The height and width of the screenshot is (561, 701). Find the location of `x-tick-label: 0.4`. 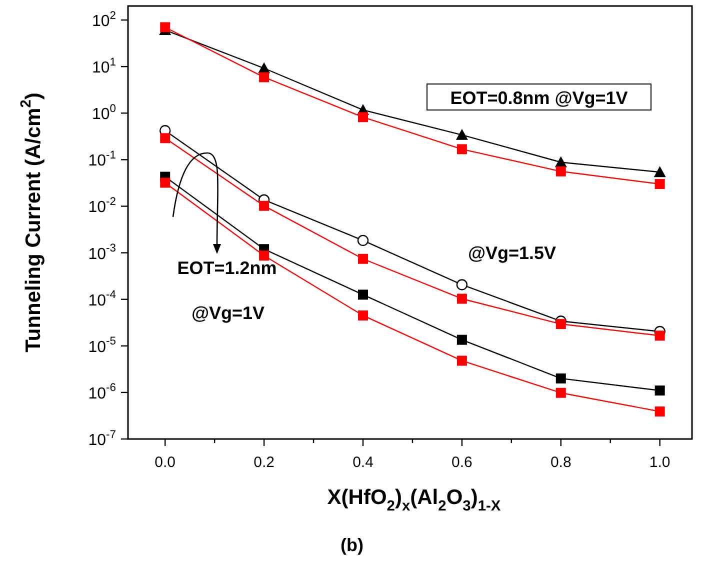

x-tick-label: 0.4 is located at coordinates (363, 462).